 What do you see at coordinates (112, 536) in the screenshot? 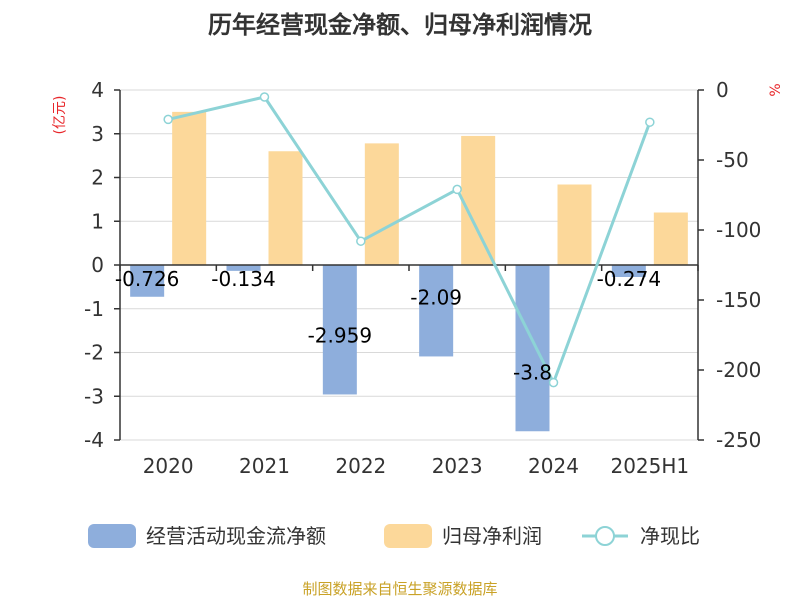
I see `legend-swatch-cash-flow` at bounding box center [112, 536].